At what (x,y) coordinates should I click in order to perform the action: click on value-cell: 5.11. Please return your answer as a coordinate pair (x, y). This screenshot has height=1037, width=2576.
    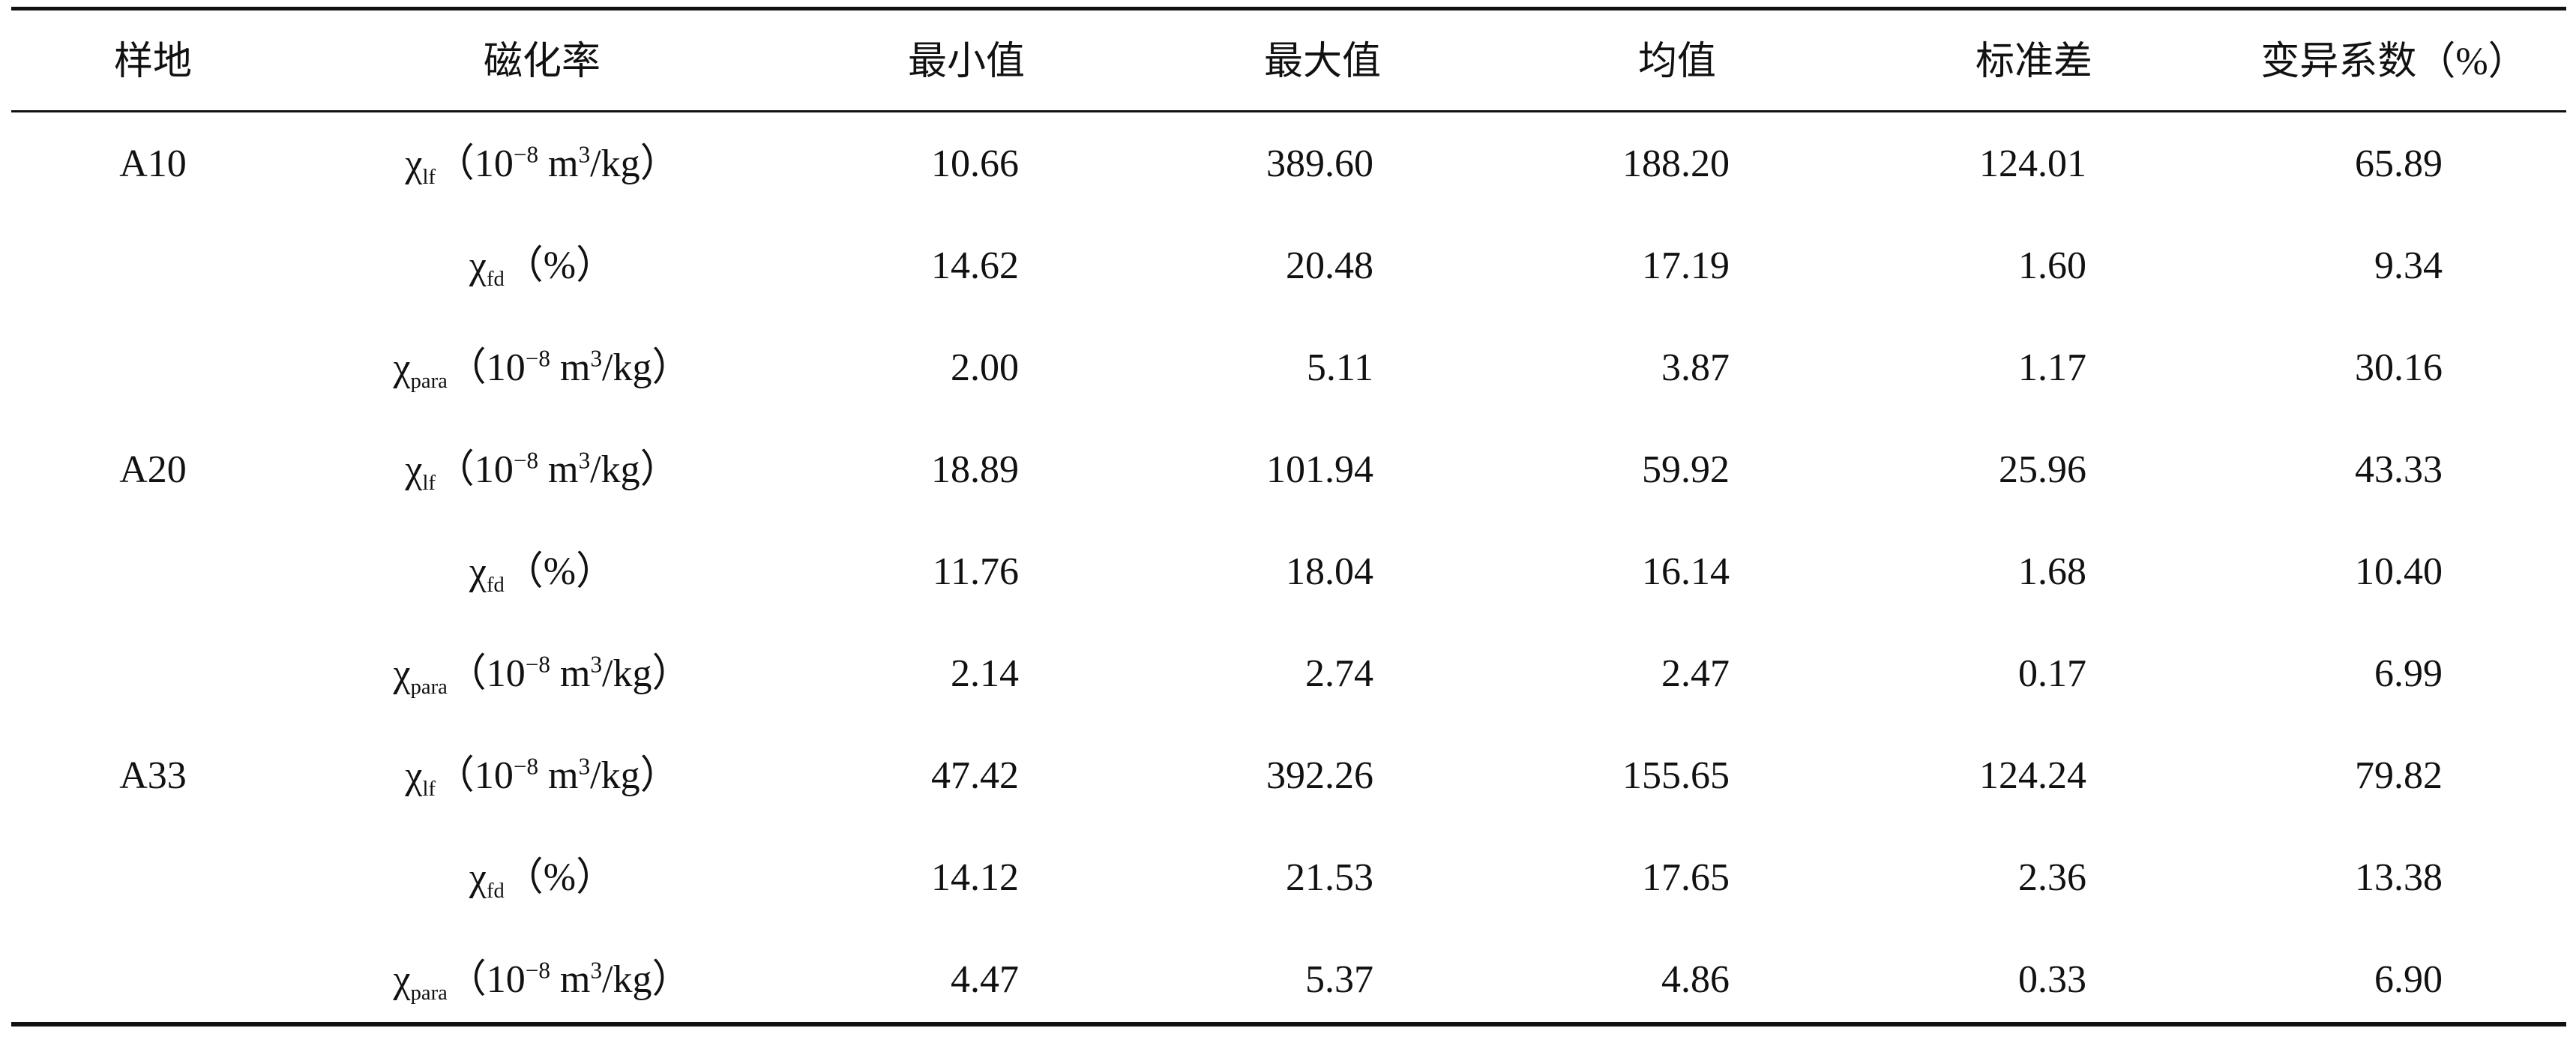
    Looking at the image, I should click on (1339, 367).